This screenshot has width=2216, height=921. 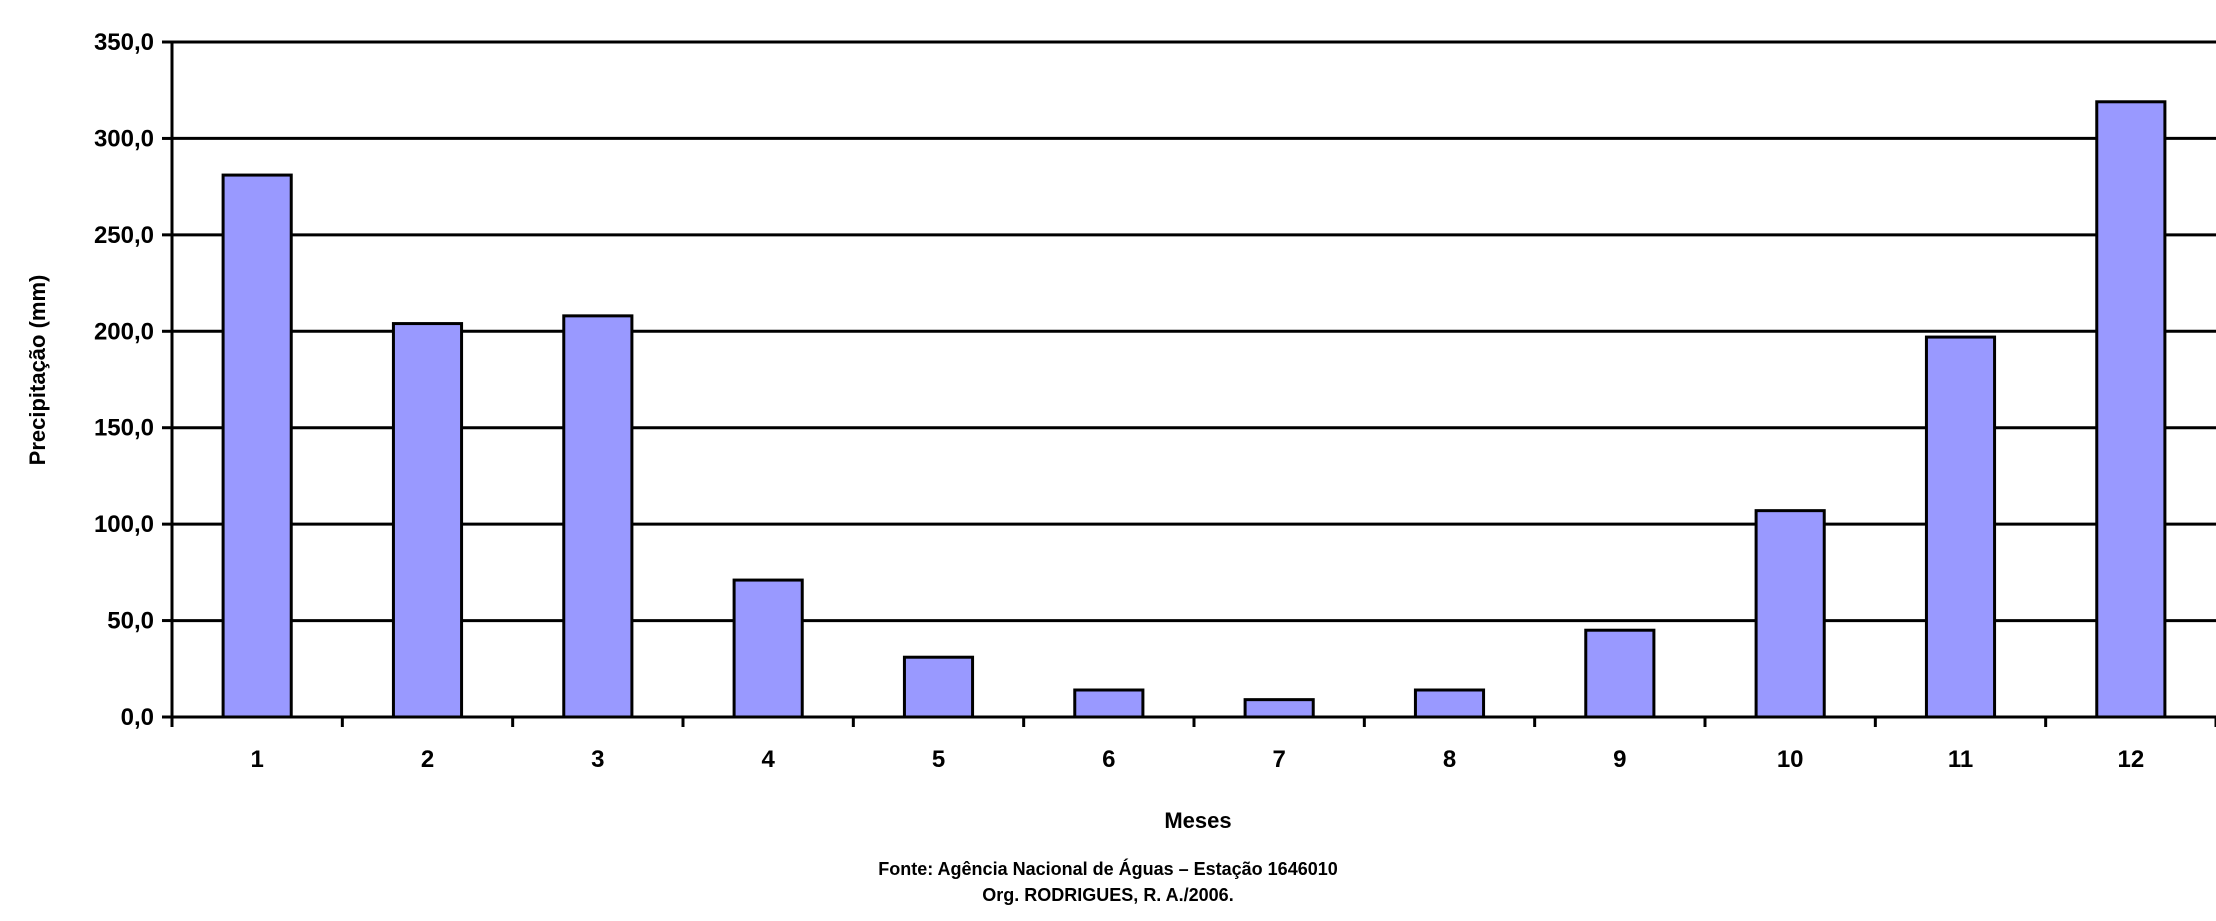 I want to click on y-tick-label: 200,0, so click(x=124, y=331).